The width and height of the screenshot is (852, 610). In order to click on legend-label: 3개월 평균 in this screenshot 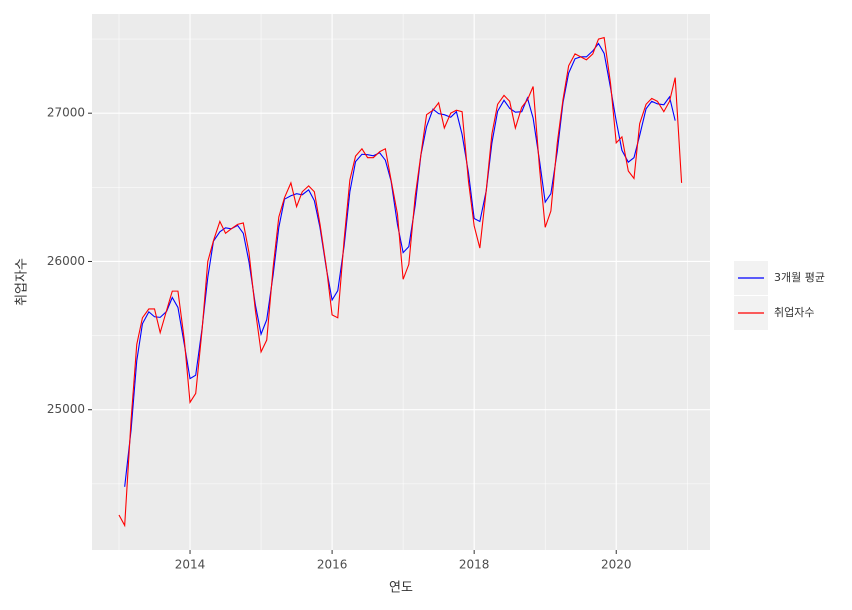, I will do `click(799, 277)`.